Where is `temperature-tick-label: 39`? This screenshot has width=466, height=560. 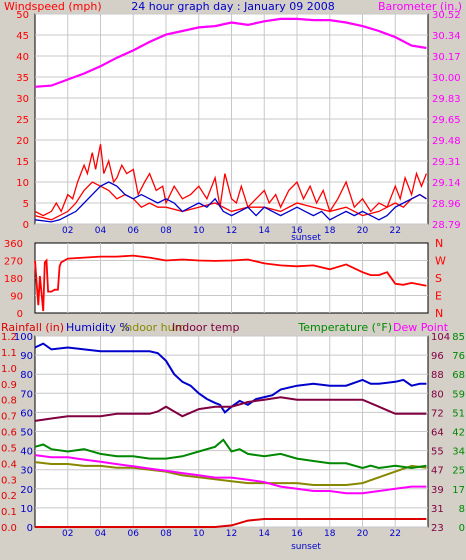
temperature-tick-label: 39 is located at coordinates (437, 490).